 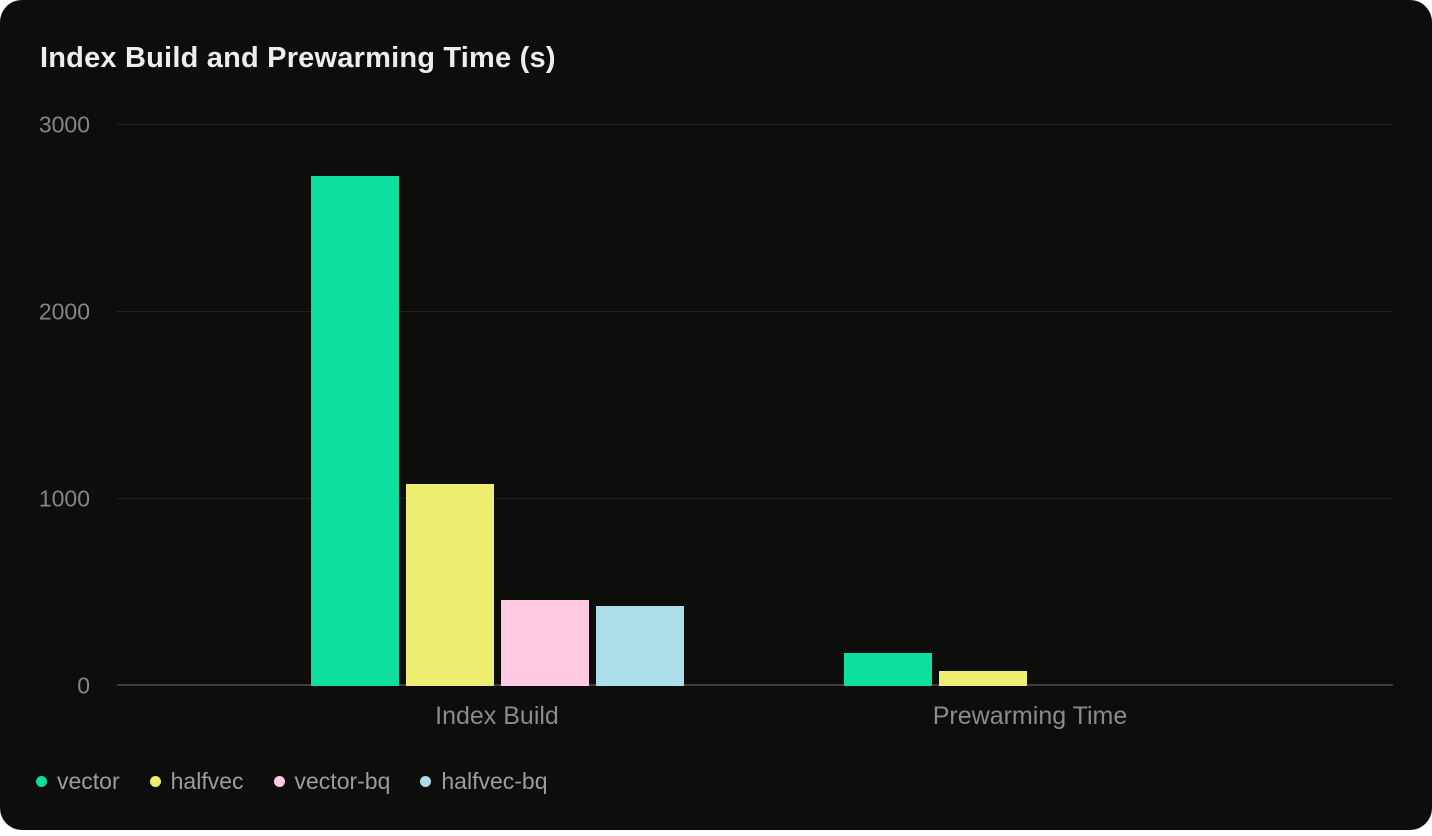 I want to click on legend-dot-halfvec, so click(x=155, y=782).